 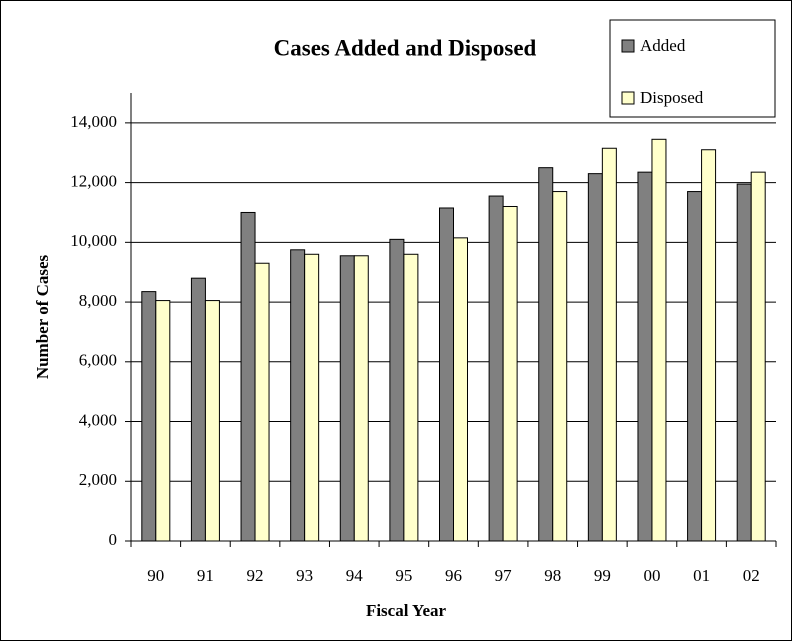 What do you see at coordinates (98, 419) in the screenshot?
I see `y-tick-label: 4,000` at bounding box center [98, 419].